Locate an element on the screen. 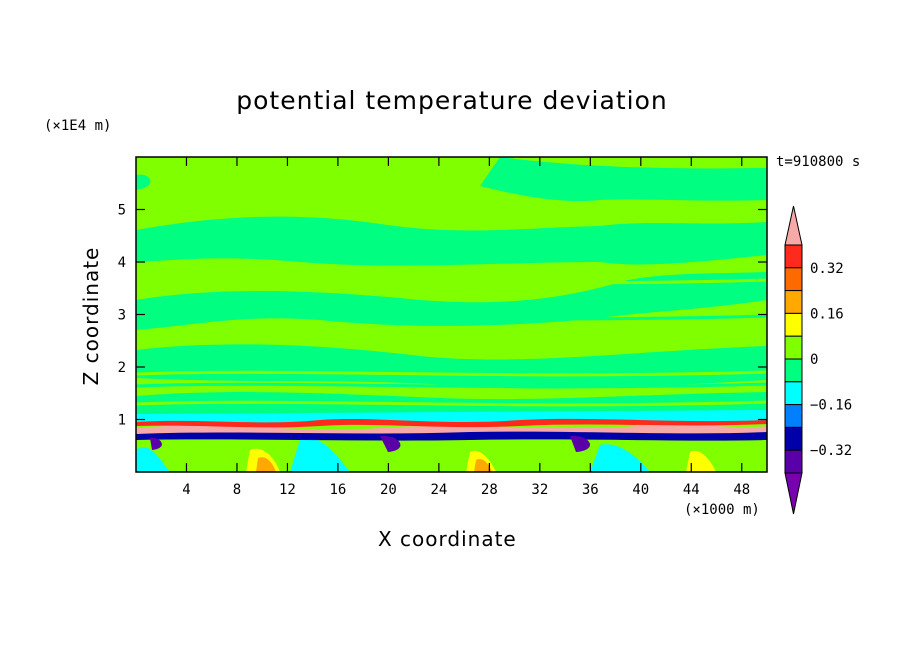  x-tick-label: 4 is located at coordinates (186, 490).